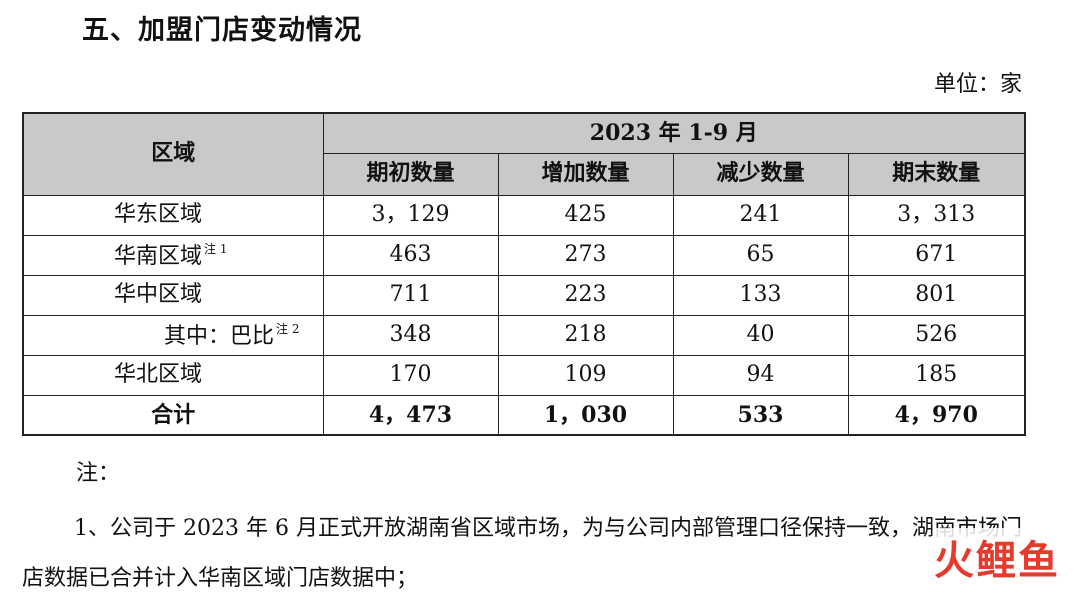 The width and height of the screenshot is (1080, 604). I want to click on region-name: 华东区域, so click(158, 214).